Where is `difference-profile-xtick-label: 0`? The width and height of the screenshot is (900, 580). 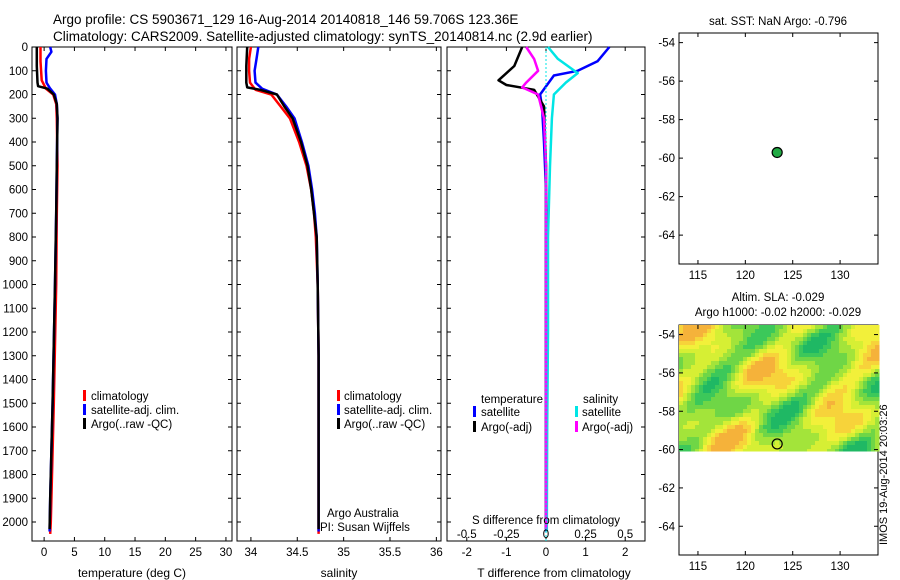
difference-profile-xtick-label: 0 is located at coordinates (546, 553).